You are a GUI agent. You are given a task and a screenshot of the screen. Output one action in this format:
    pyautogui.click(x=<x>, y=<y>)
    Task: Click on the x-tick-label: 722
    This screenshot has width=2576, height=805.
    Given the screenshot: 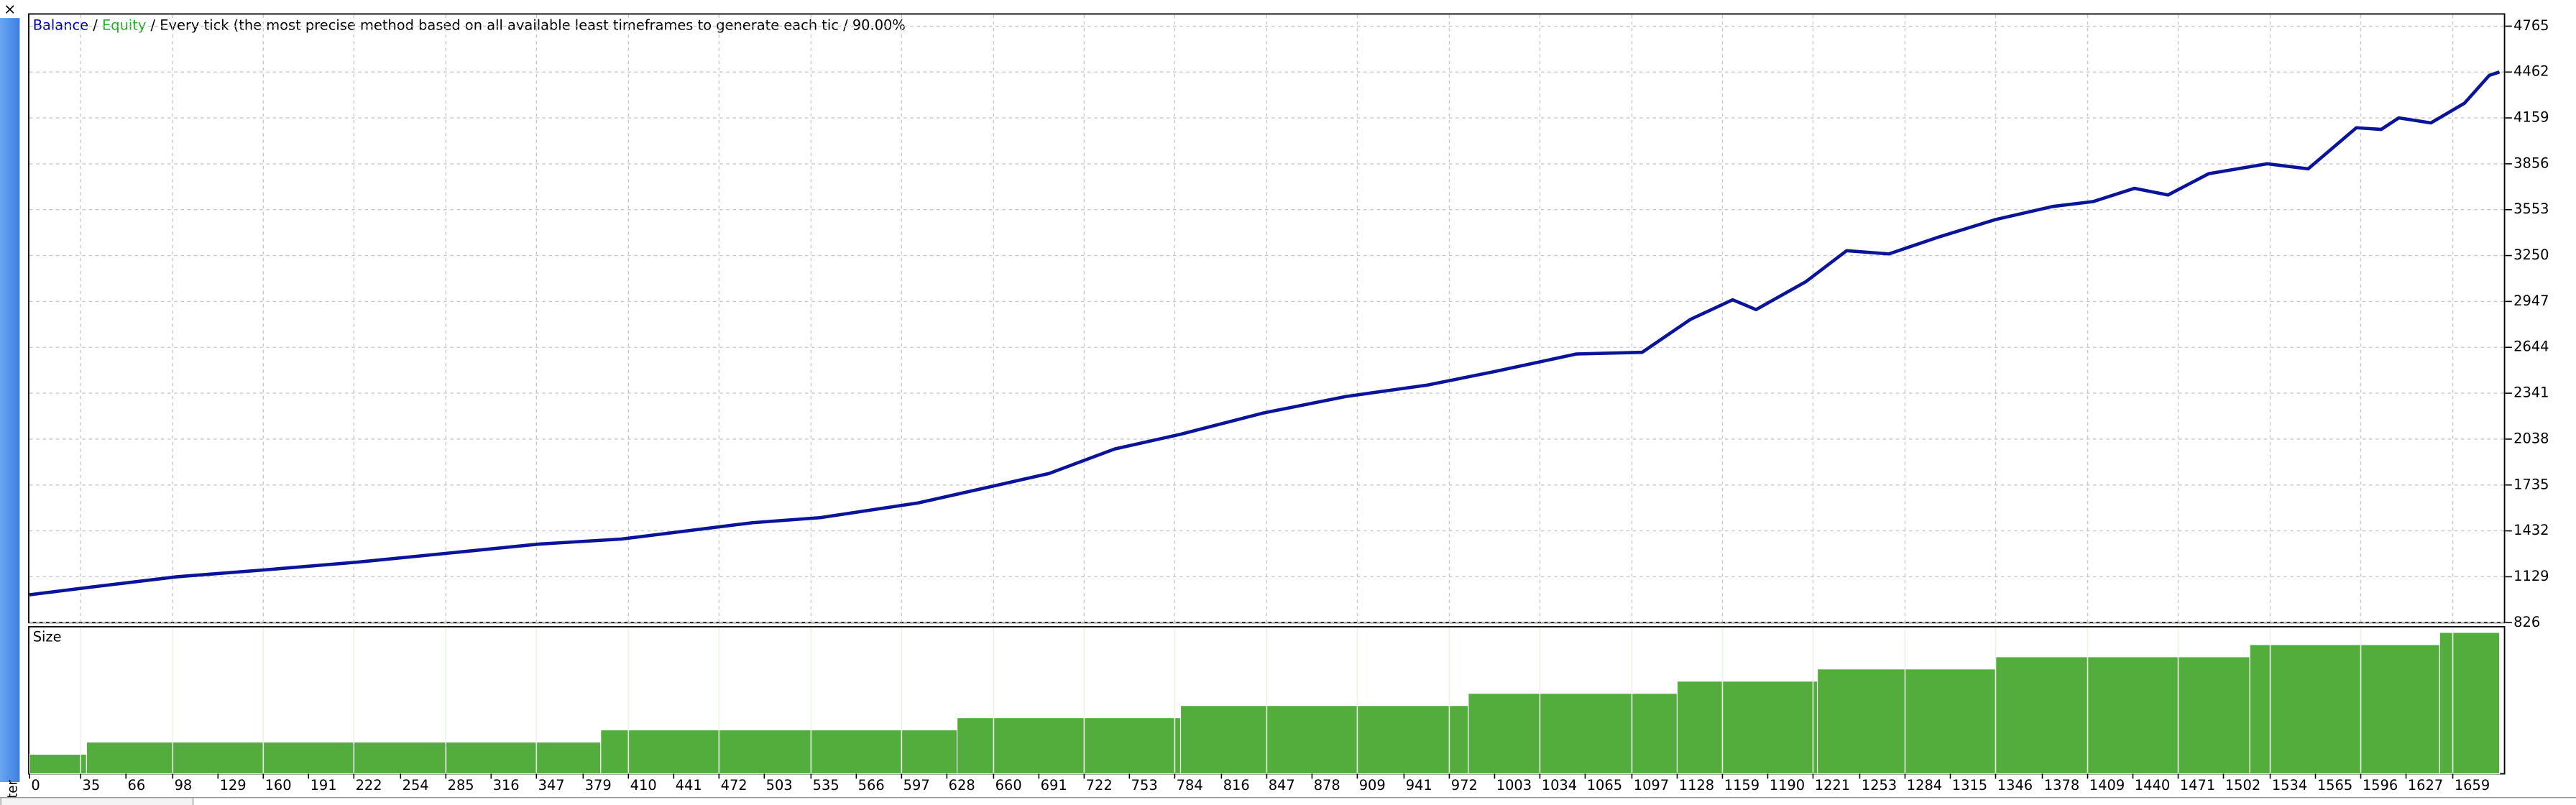 What is the action you would take?
    pyautogui.click(x=1099, y=785)
    